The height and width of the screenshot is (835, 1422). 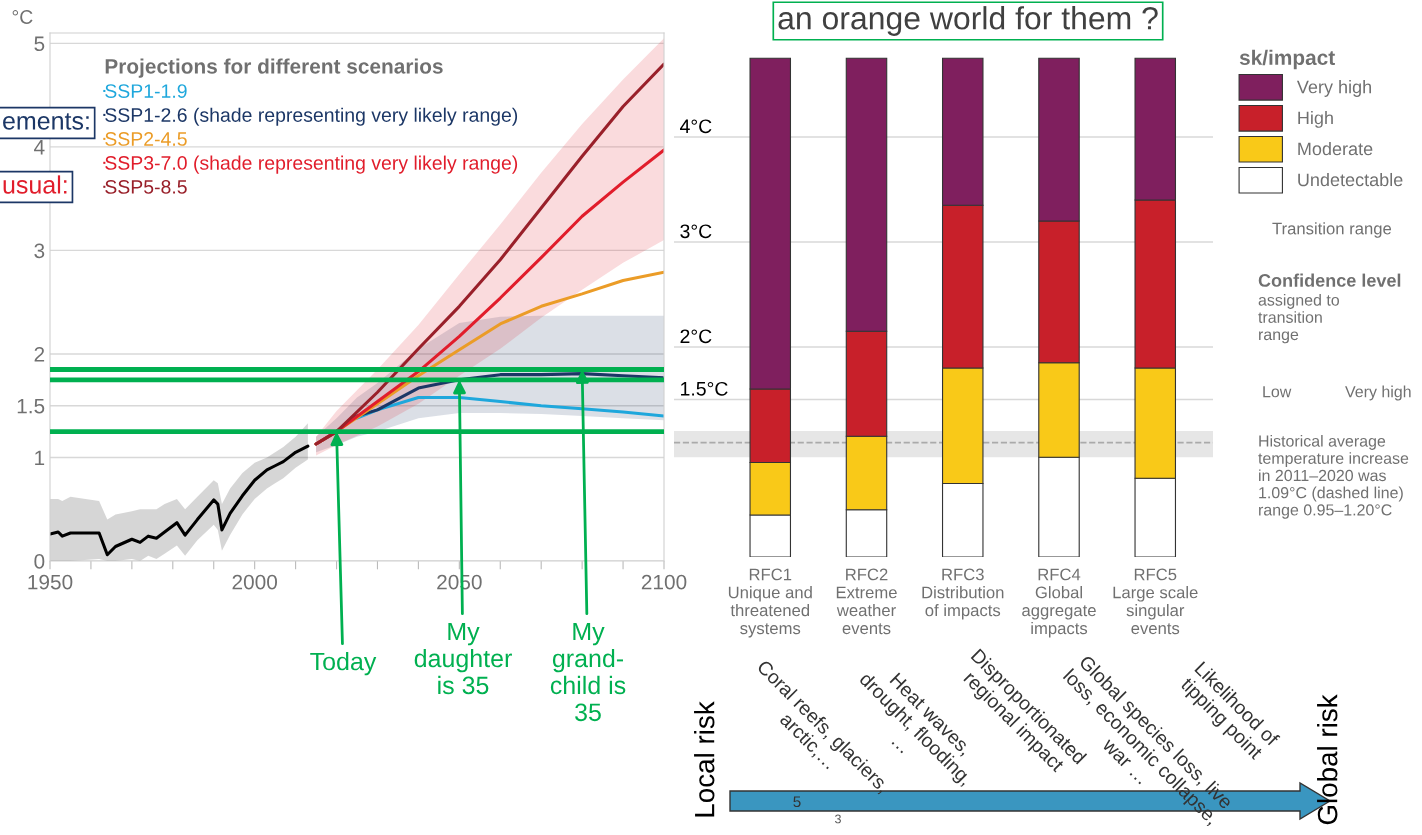 I want to click on legend-label: SSP3-7.0 (shade representing very likely range), so click(x=311, y=164).